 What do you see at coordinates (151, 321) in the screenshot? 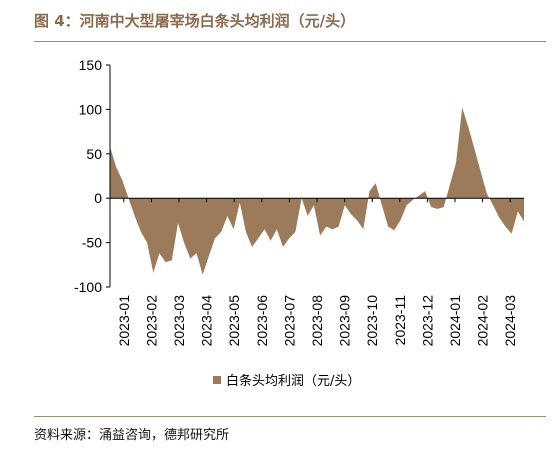
I see `x-tick-label: 2023-02` at bounding box center [151, 321].